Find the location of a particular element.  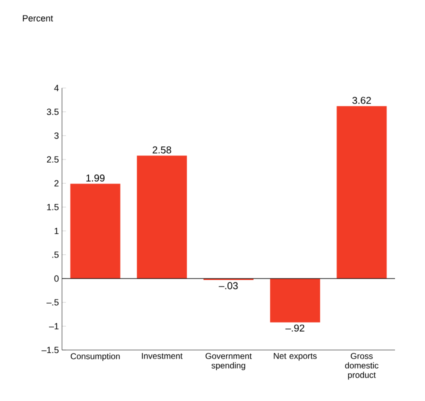

y-tick-label: –1.5 is located at coordinates (50, 350).